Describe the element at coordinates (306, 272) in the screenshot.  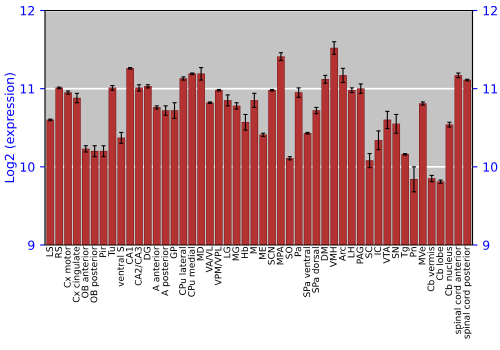
I see `x-tick-label: SPa ventral` at that location.